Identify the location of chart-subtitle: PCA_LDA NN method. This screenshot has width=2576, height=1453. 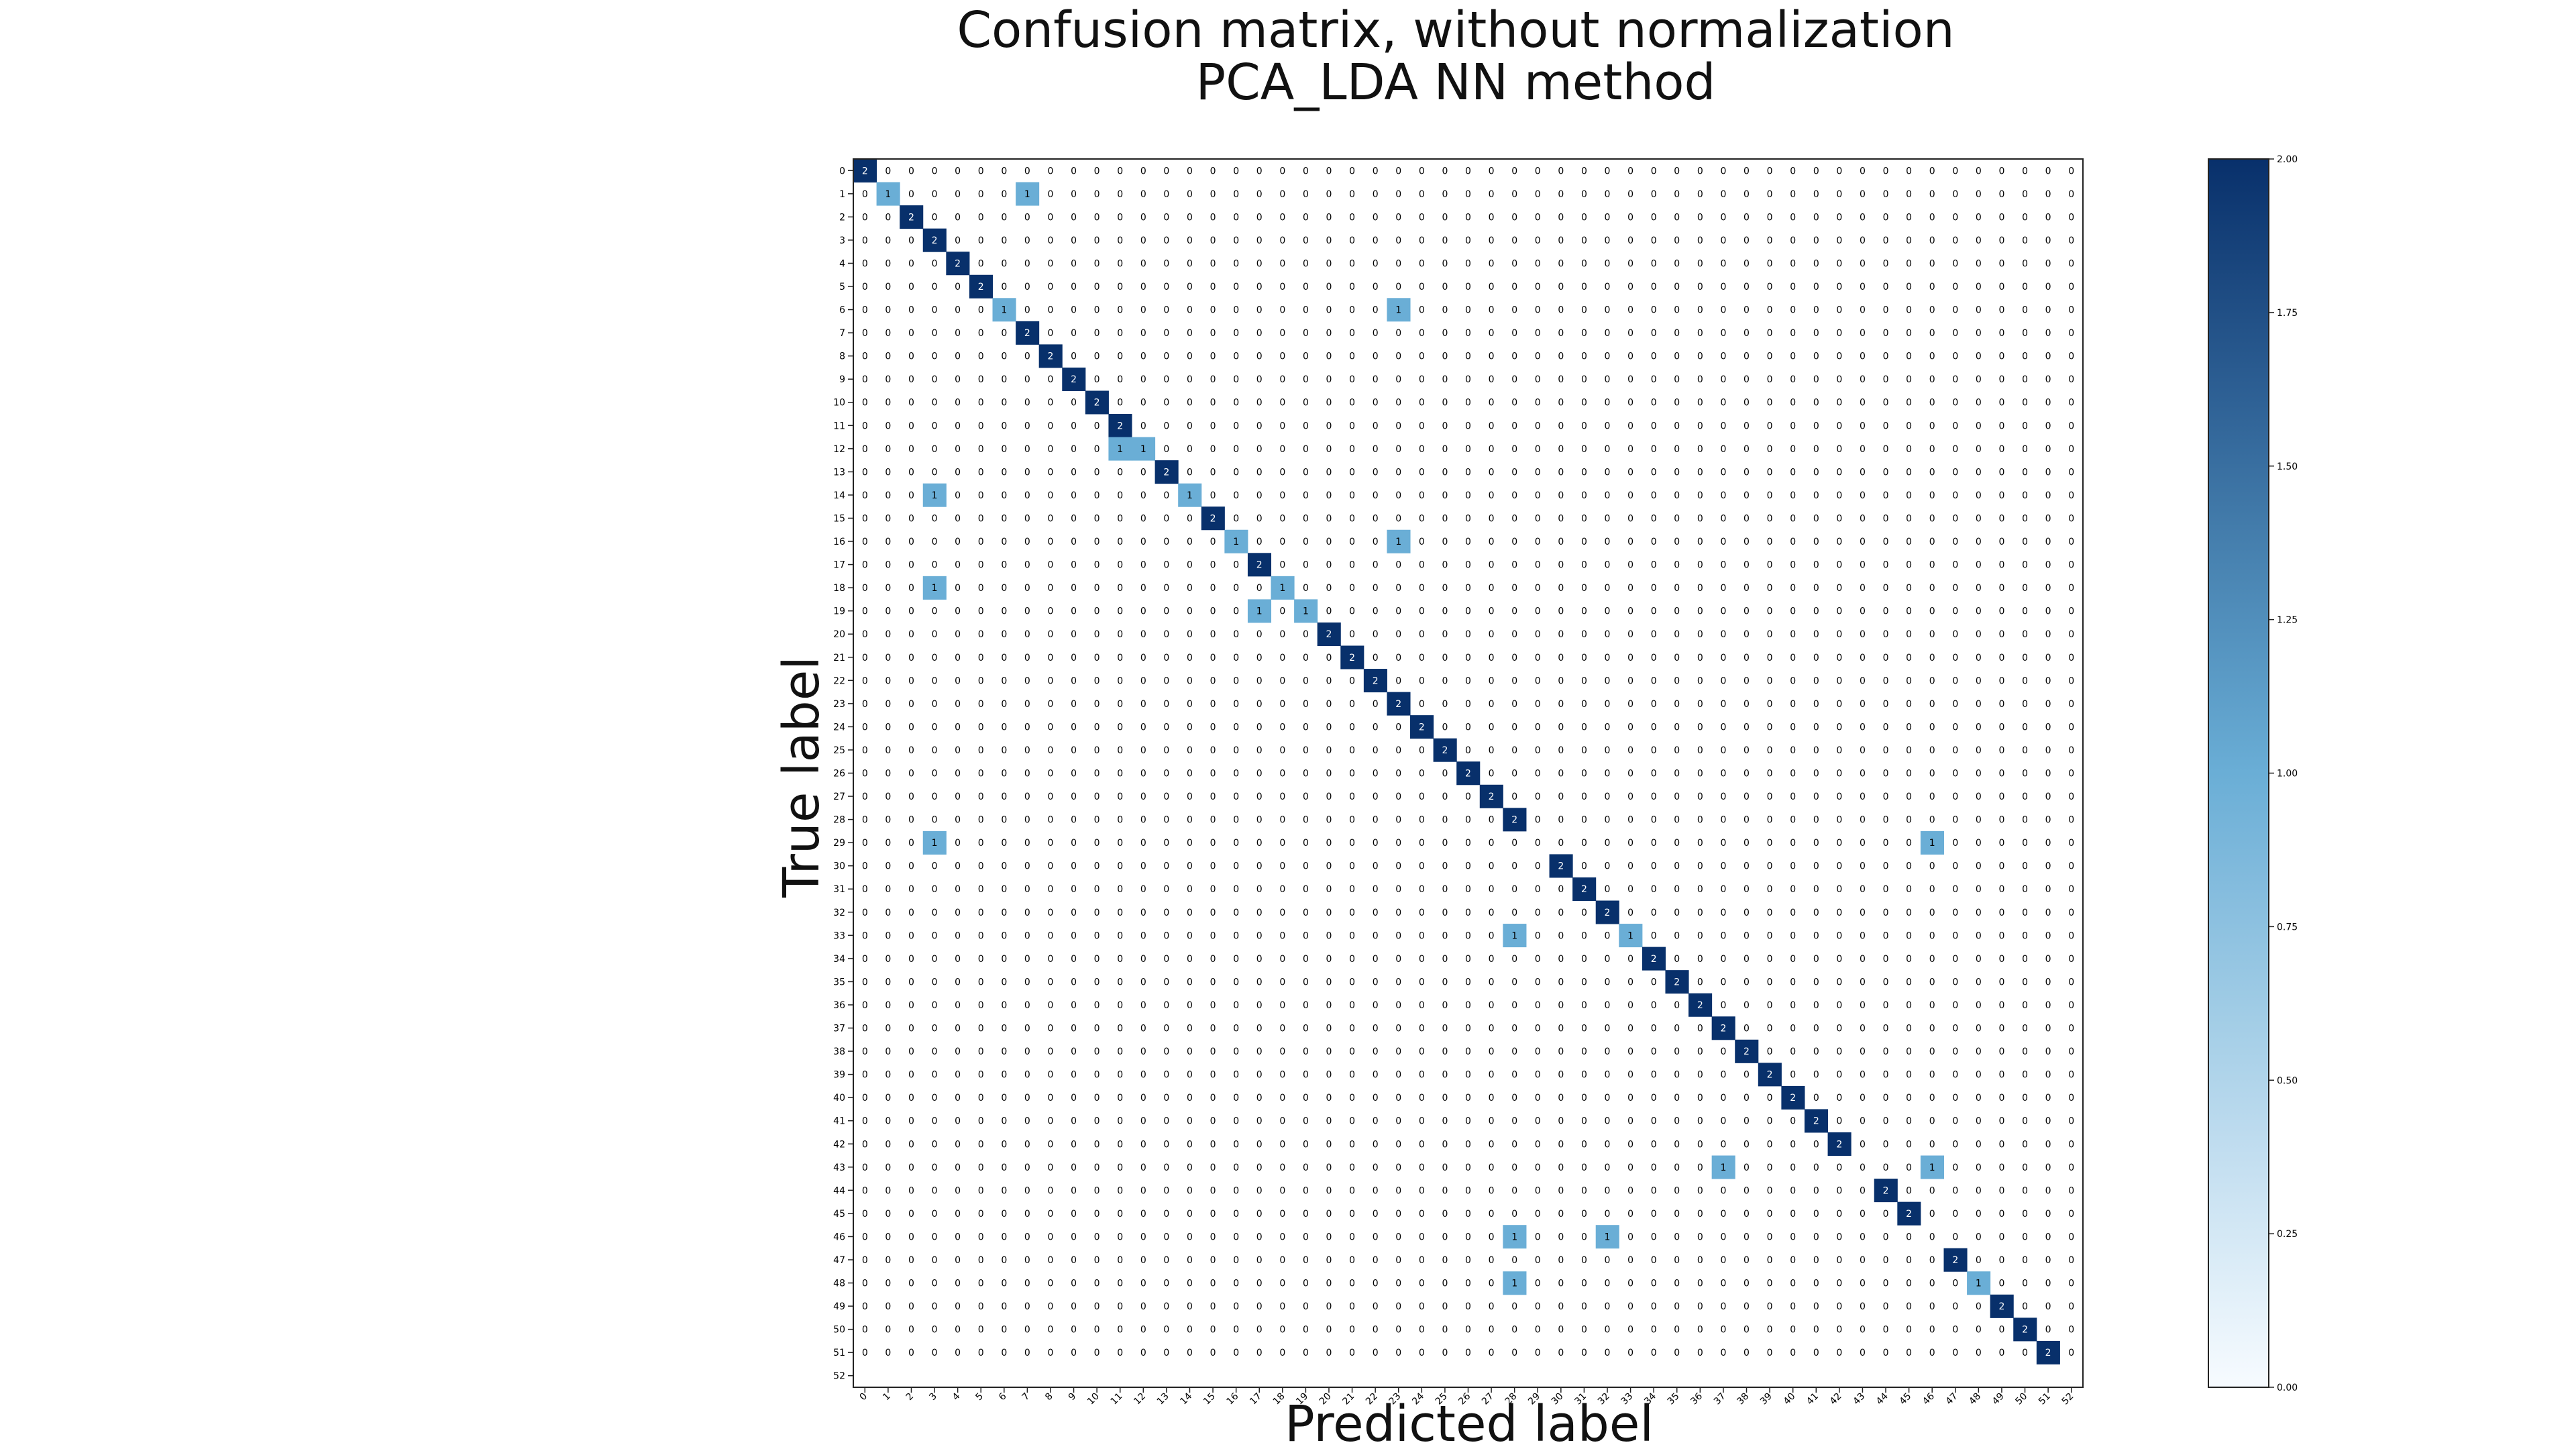
(1455, 82).